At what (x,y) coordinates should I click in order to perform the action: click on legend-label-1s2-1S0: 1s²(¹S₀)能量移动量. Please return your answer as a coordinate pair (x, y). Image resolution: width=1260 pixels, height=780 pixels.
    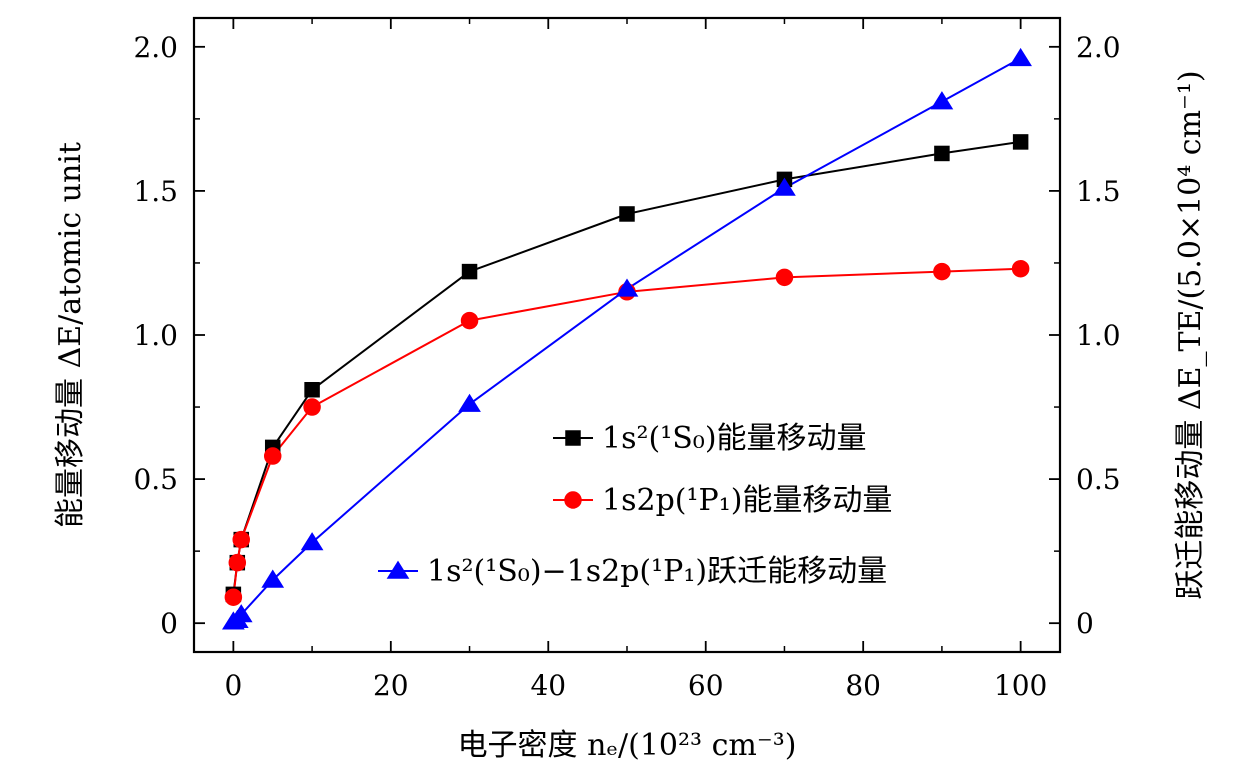
    Looking at the image, I should click on (734, 438).